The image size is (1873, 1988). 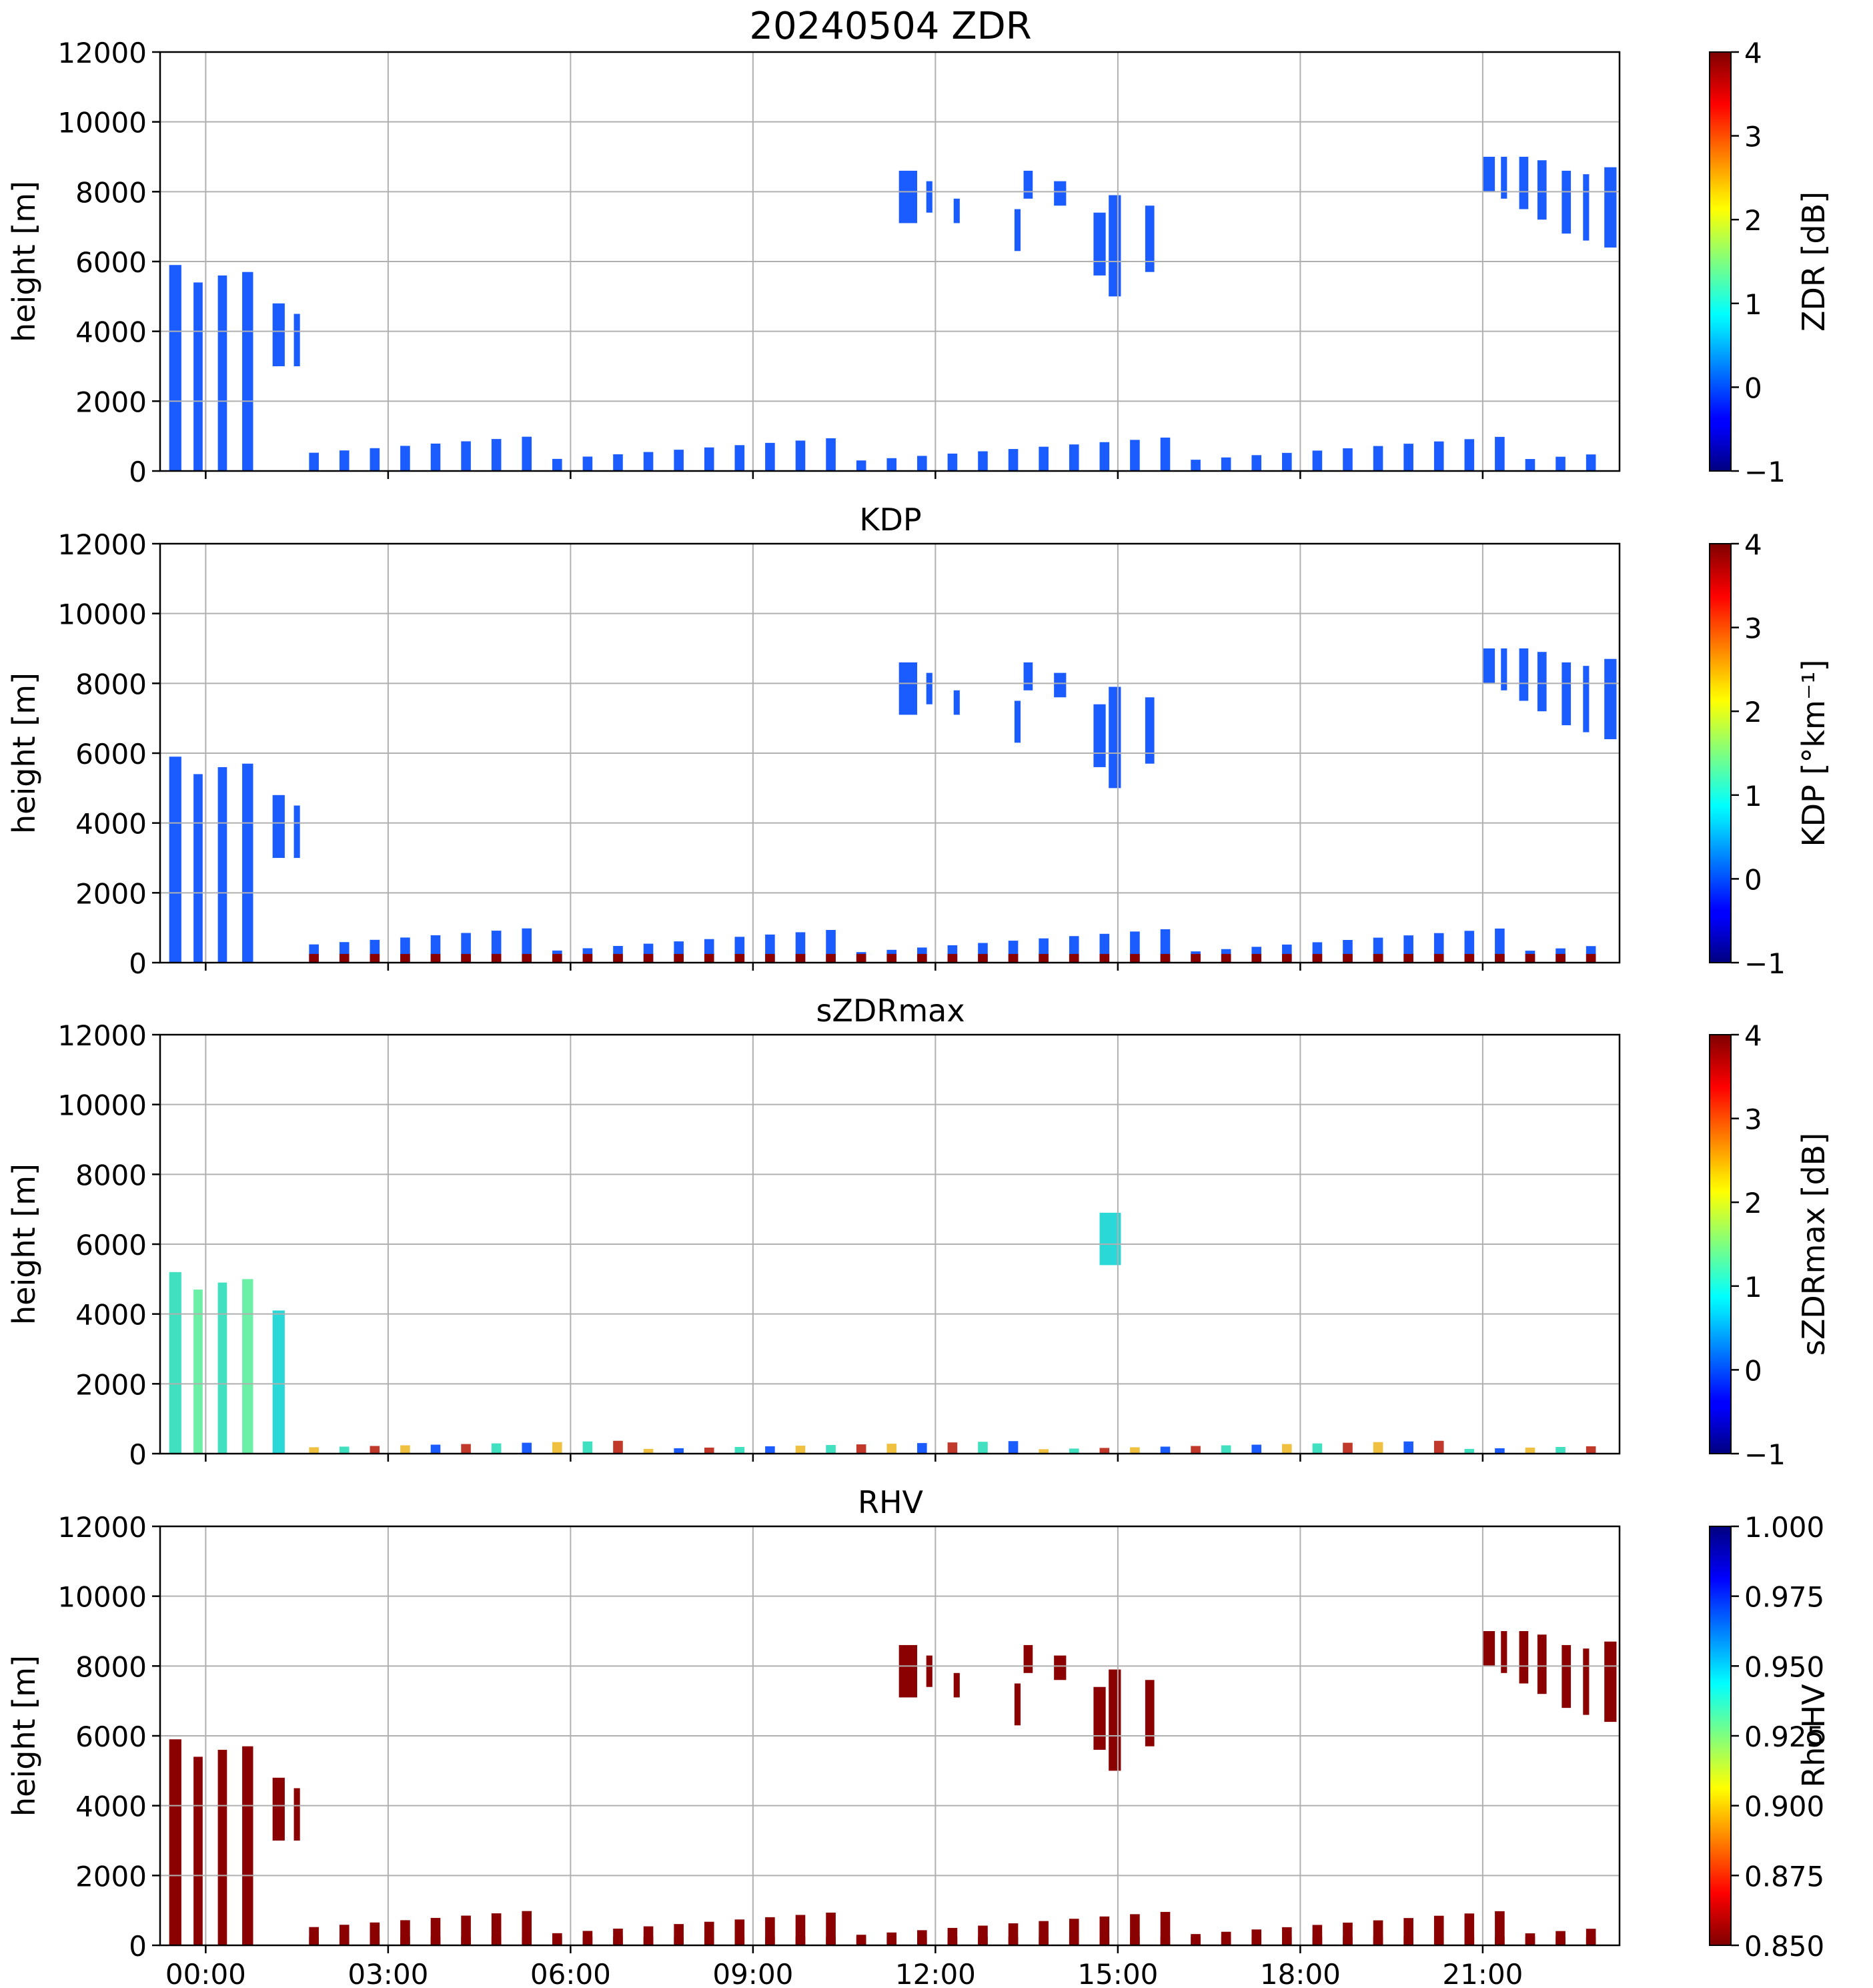 I want to click on colorbar-tick-label: −1, so click(x=1765, y=472).